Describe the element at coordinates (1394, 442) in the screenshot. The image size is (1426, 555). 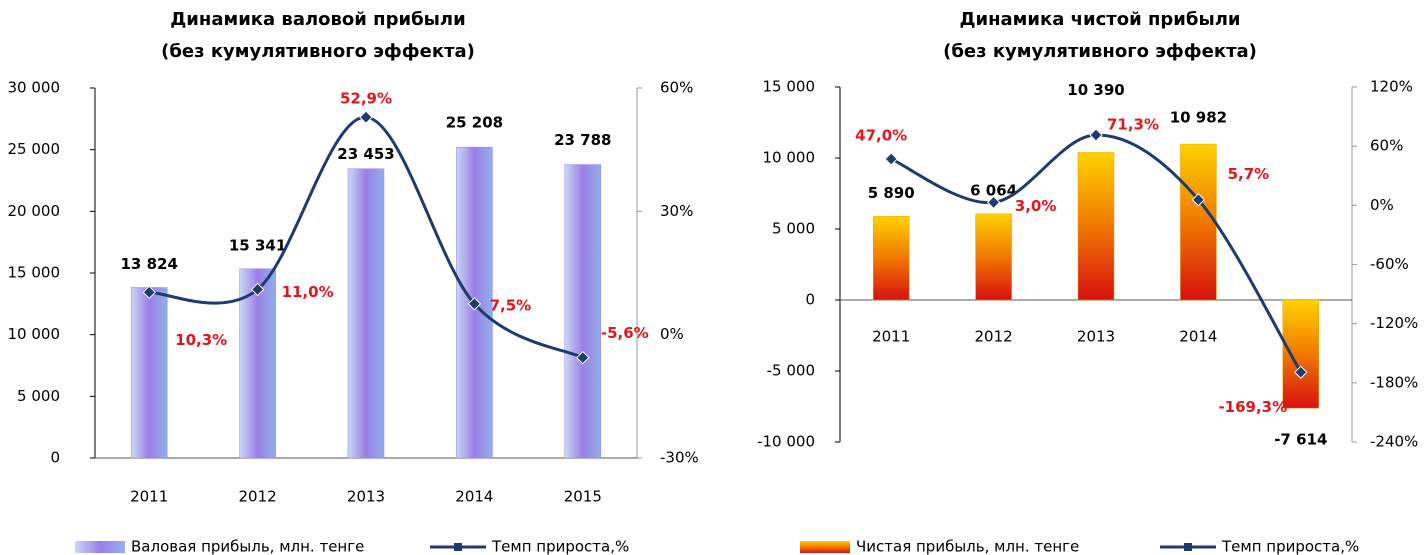
I see `y2-tick-label: -240%` at that location.